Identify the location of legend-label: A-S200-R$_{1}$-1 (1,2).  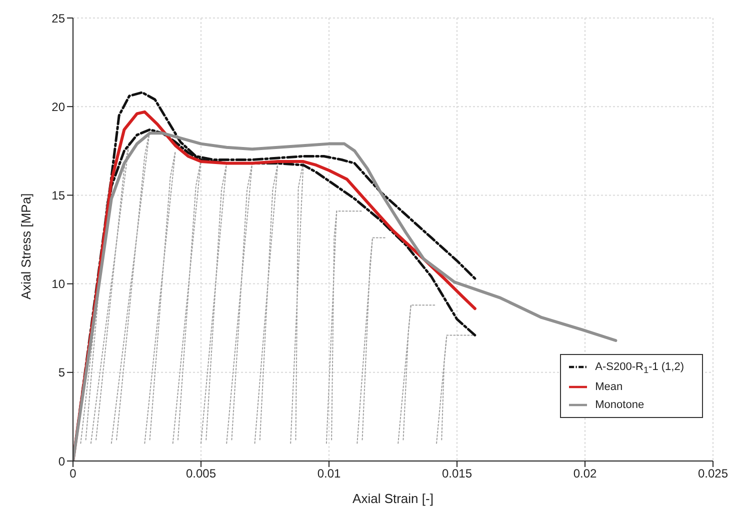
(639, 367).